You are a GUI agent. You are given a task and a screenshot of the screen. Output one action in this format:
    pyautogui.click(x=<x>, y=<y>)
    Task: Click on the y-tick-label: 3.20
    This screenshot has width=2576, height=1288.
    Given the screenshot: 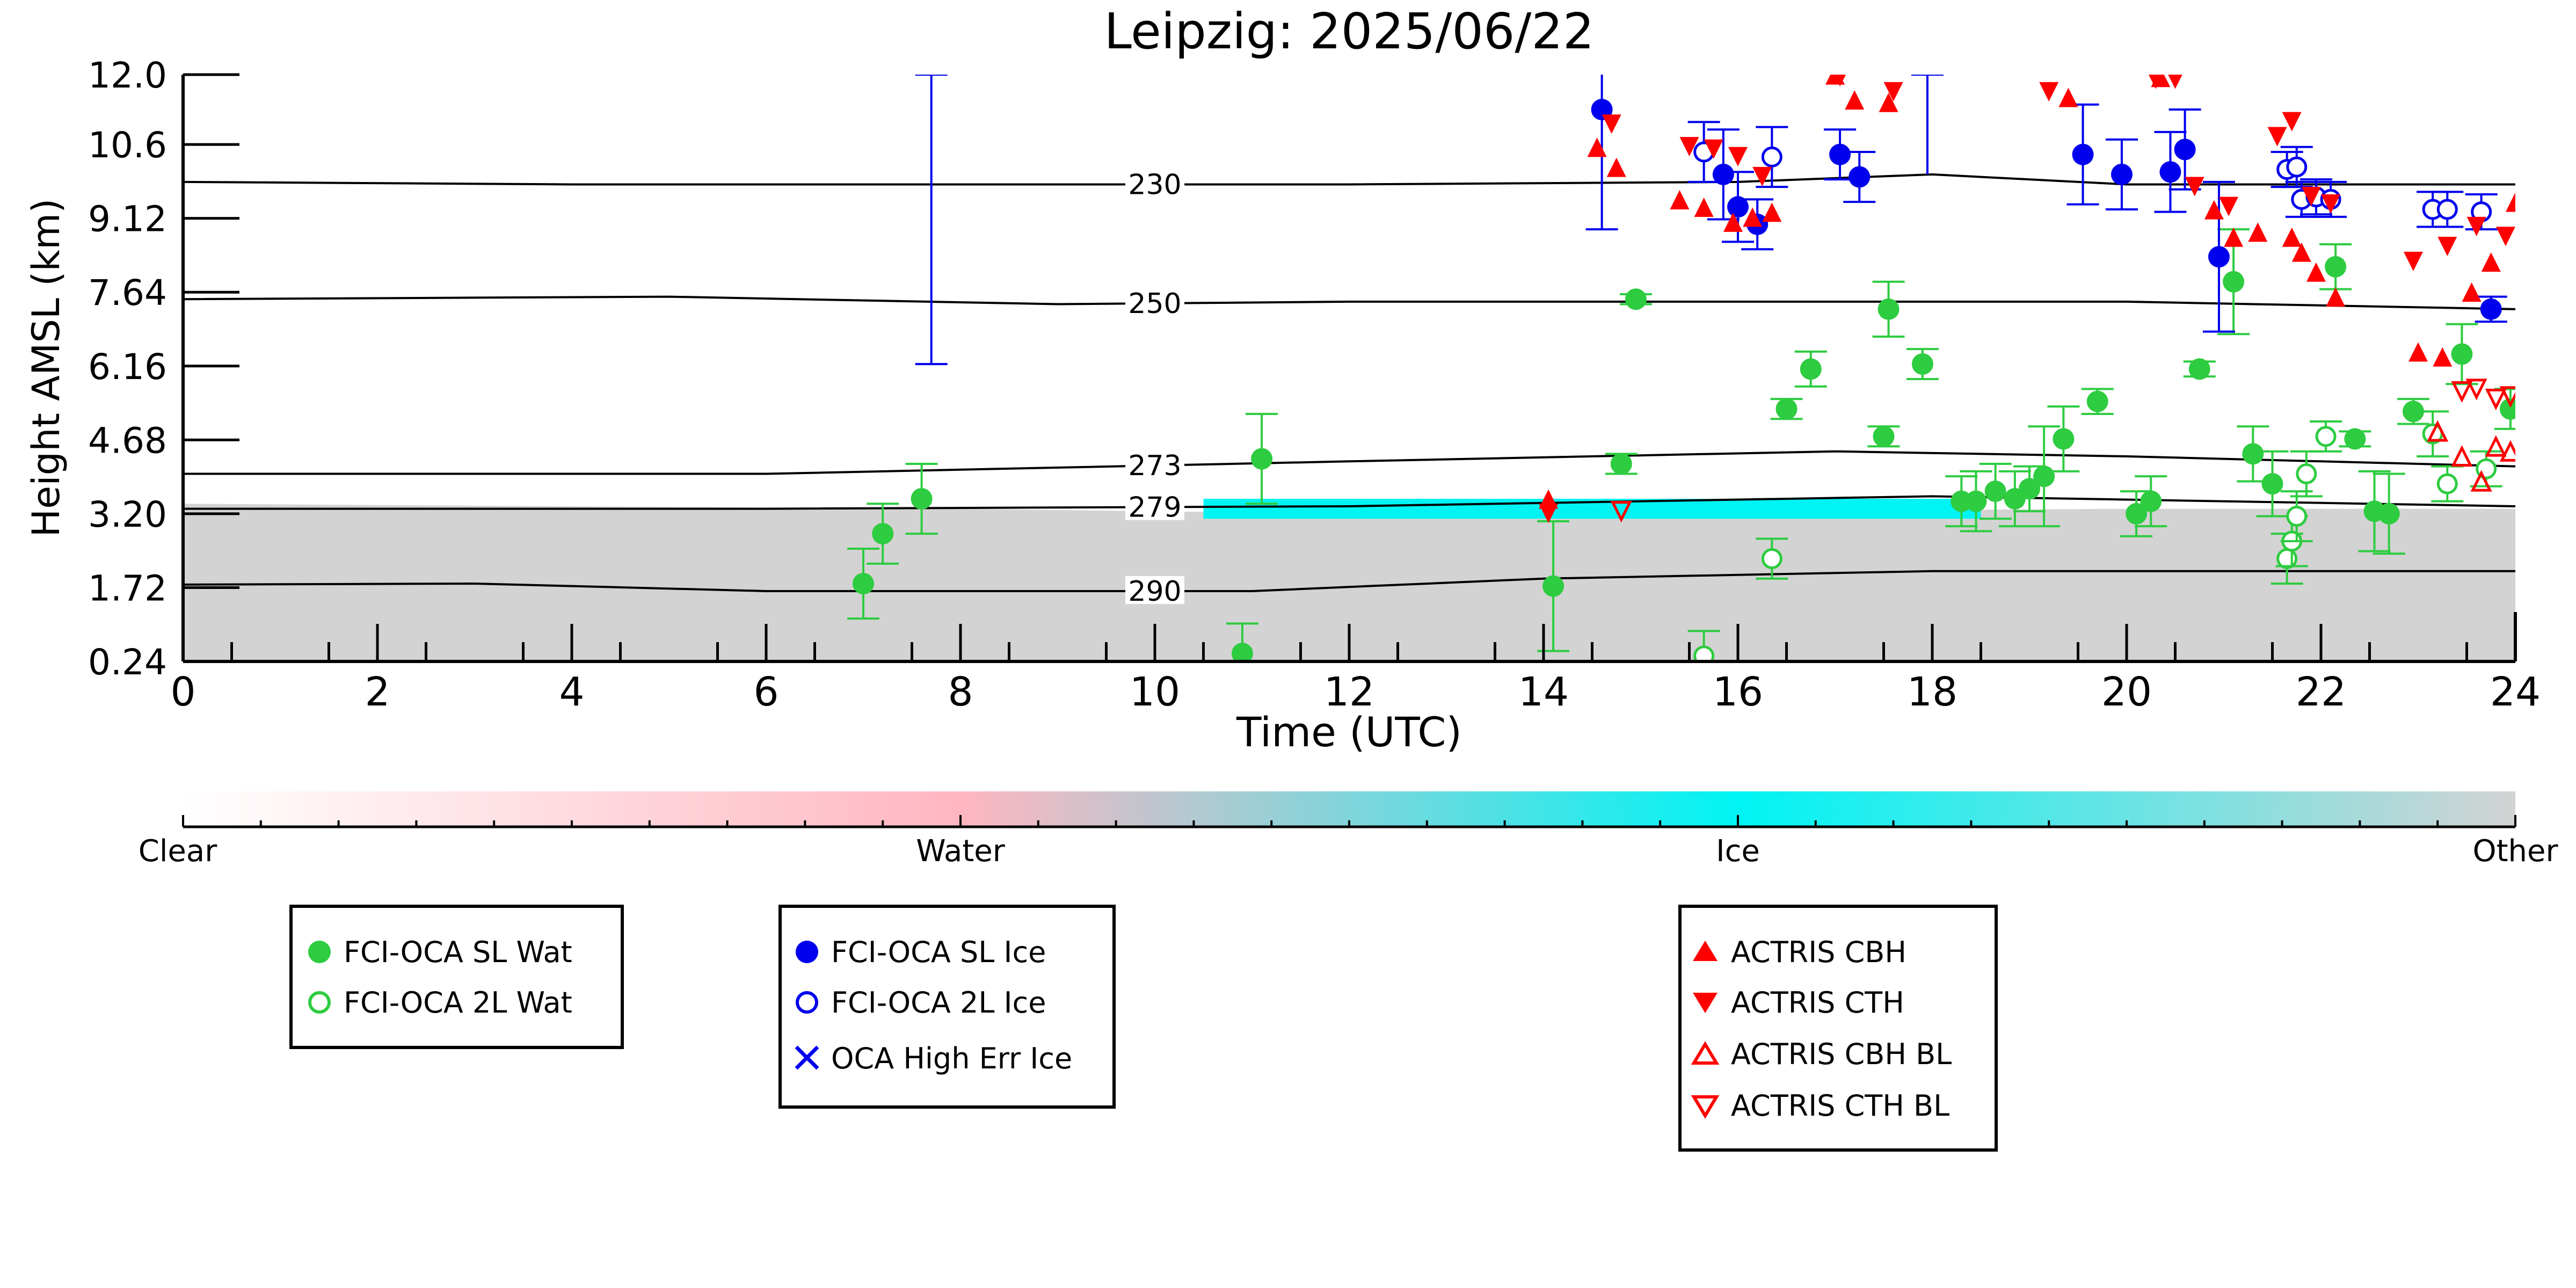 What is the action you would take?
    pyautogui.click(x=127, y=514)
    